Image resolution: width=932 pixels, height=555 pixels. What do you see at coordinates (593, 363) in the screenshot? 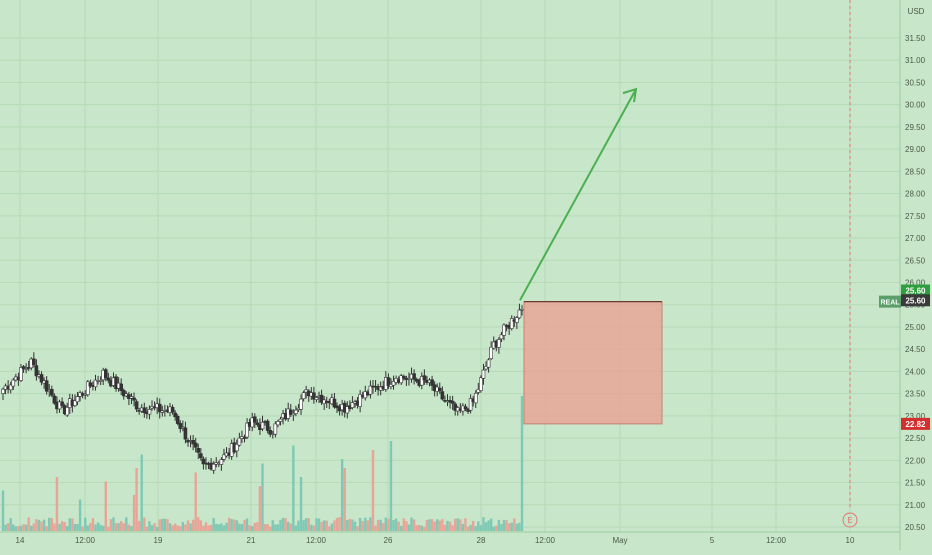
I see `stop-loss-zone` at bounding box center [593, 363].